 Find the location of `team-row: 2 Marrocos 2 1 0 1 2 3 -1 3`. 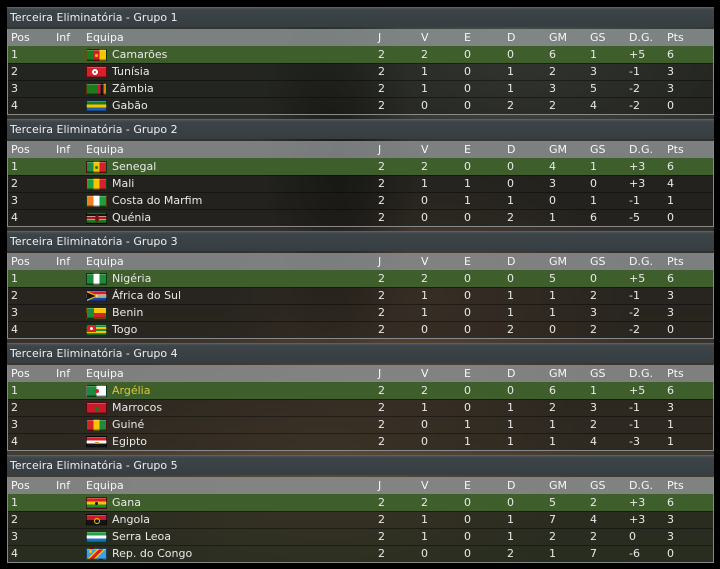

team-row: 2 Marrocos 2 1 0 1 2 3 -1 3 is located at coordinates (360, 407).